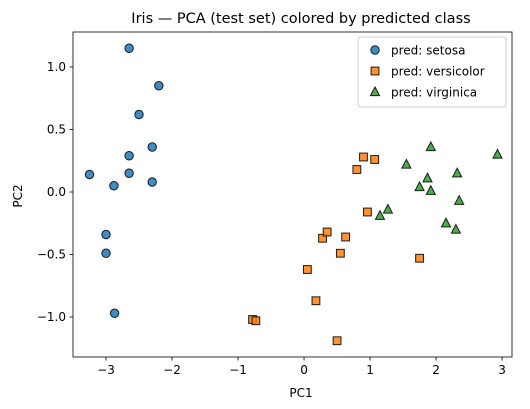 Image resolution: width=530 pixels, height=409 pixels. I want to click on legend-label: pred: versicolor, so click(438, 72).